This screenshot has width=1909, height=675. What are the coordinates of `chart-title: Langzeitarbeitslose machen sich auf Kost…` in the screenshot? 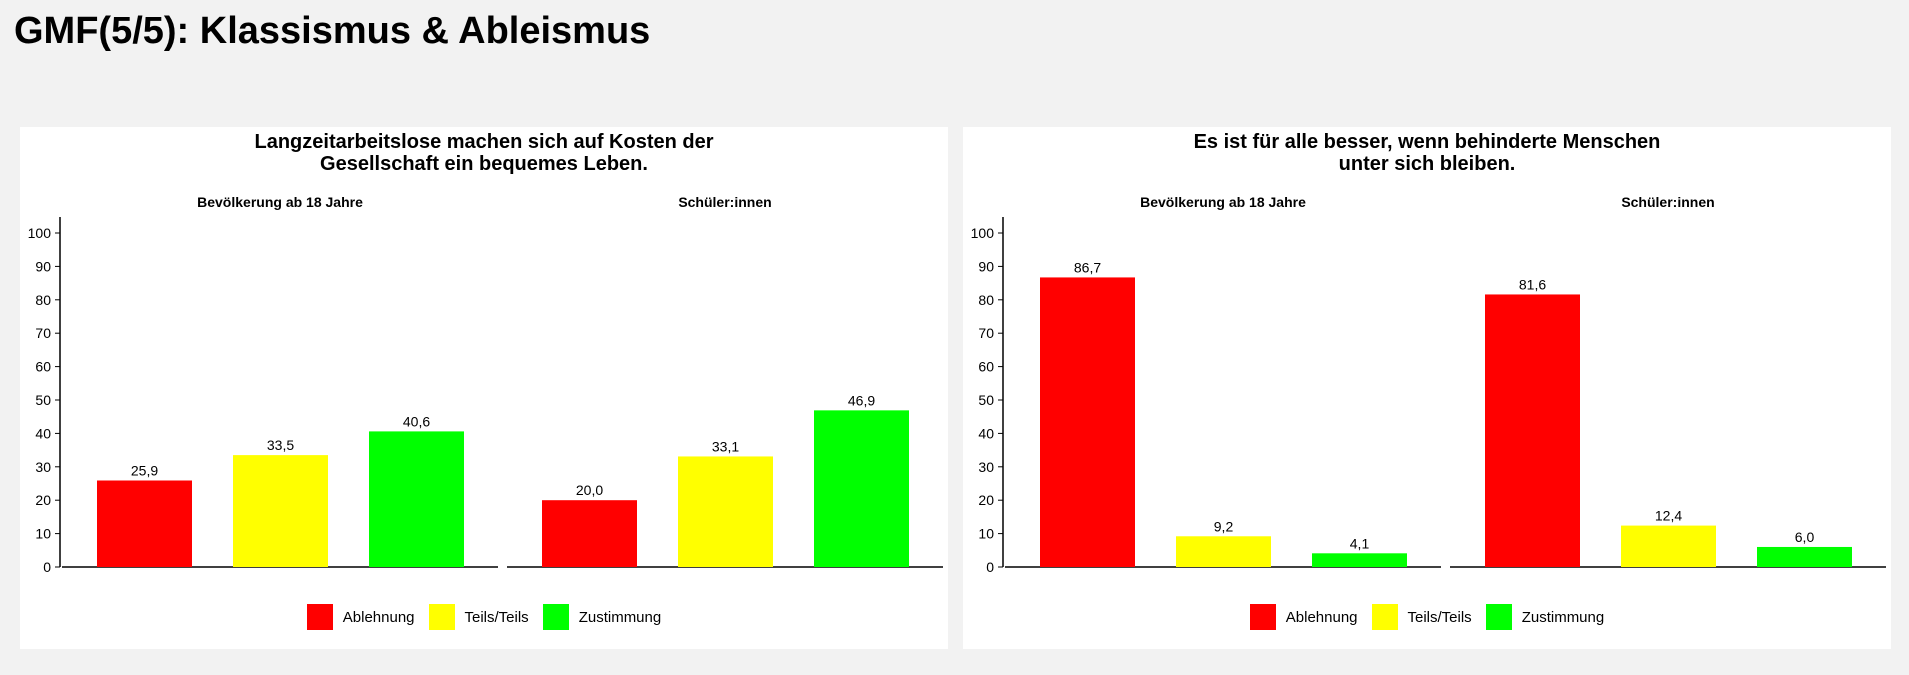 It's located at (484, 153).